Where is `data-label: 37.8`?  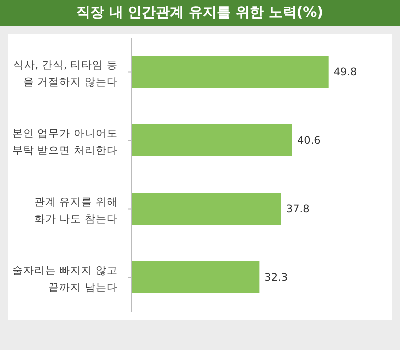 data-label: 37.8 is located at coordinates (298, 210).